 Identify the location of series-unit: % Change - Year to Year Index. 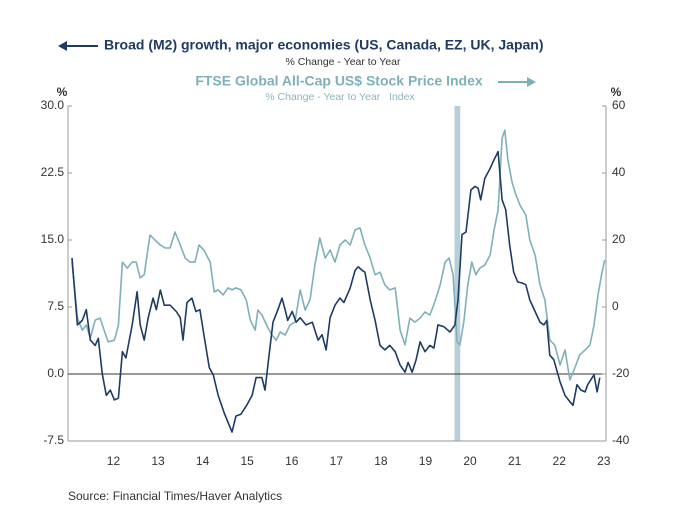
(340, 97).